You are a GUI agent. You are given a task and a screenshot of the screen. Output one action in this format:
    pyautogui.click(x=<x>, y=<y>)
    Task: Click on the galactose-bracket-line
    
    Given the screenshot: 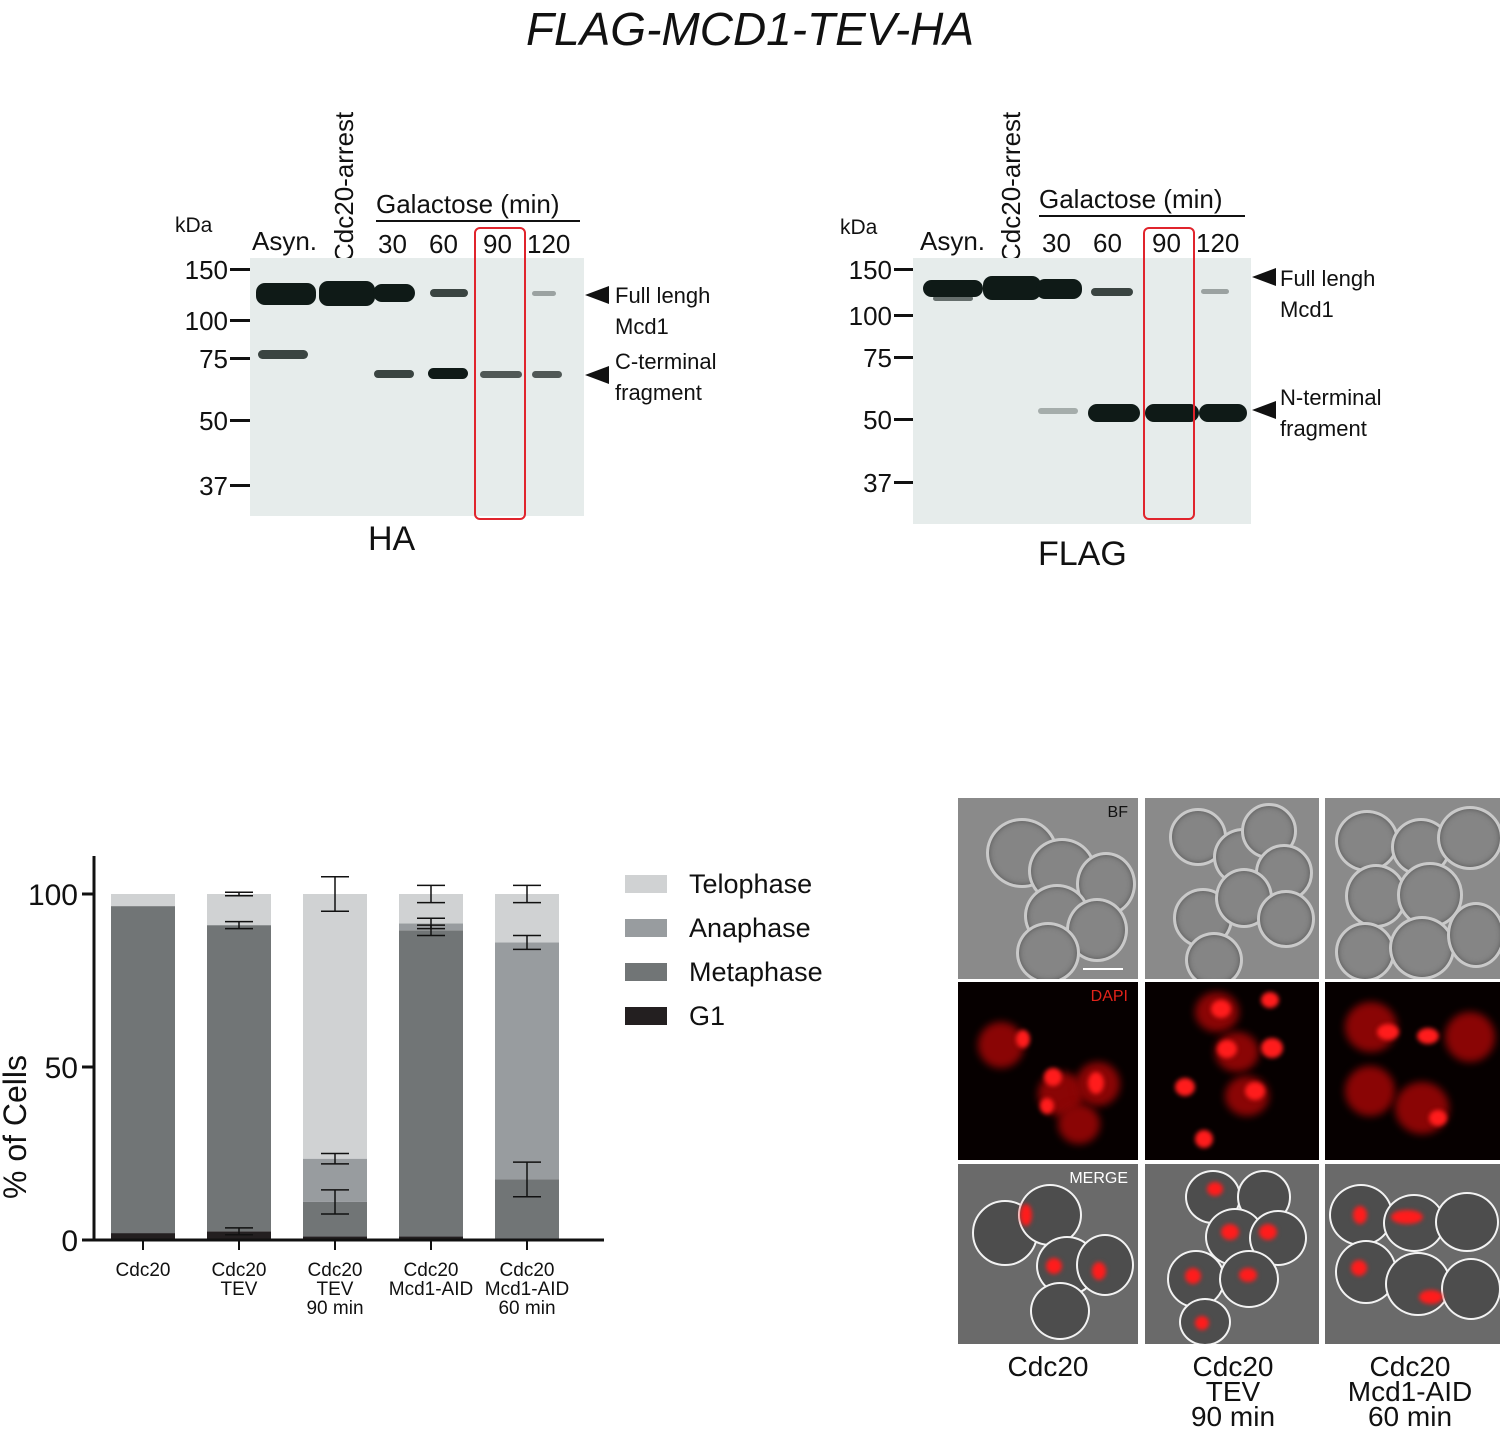 What is the action you would take?
    pyautogui.click(x=478, y=221)
    